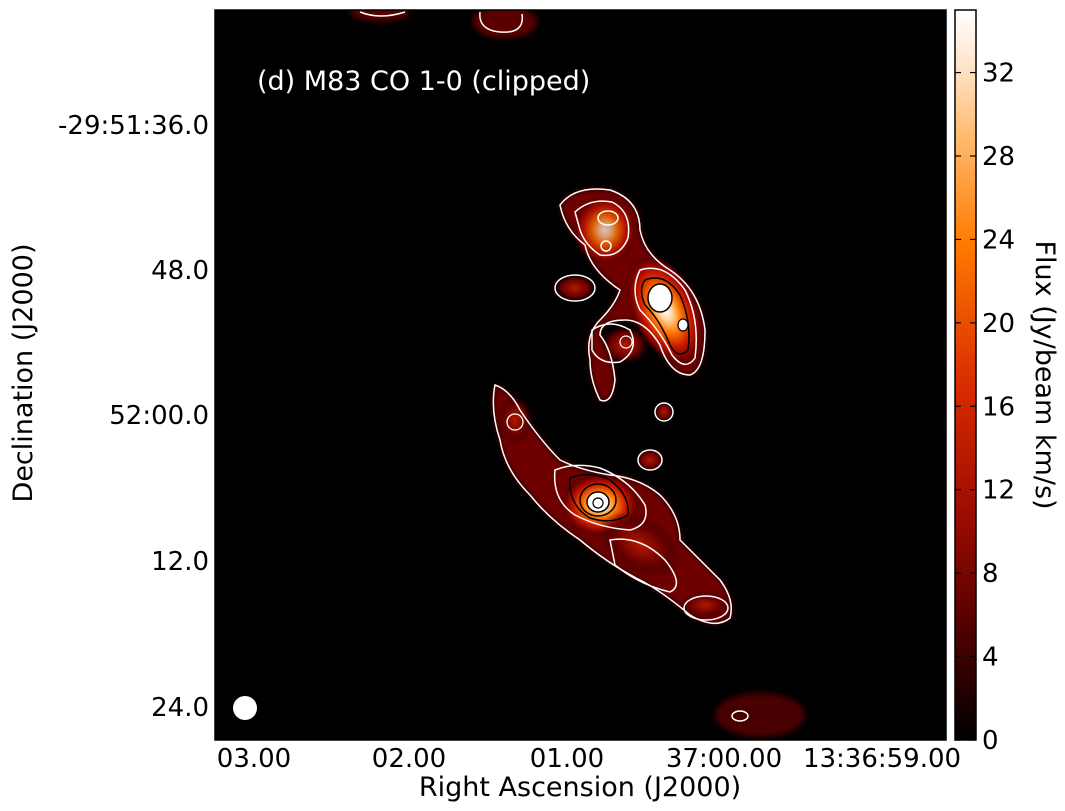 This screenshot has width=1065, height=811. I want to click on bottom-right-emission, so click(760, 715).